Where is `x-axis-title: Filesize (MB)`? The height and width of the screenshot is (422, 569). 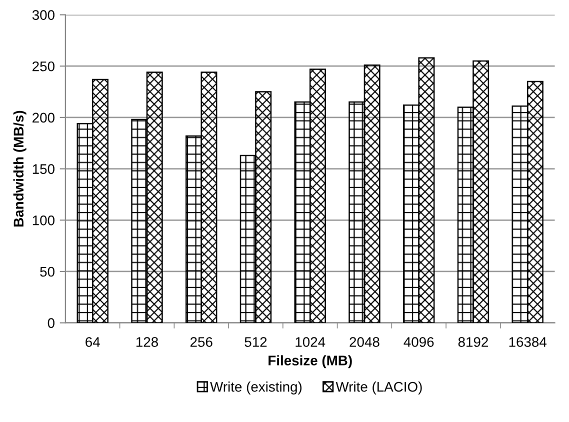 x-axis-title: Filesize (MB) is located at coordinates (310, 361).